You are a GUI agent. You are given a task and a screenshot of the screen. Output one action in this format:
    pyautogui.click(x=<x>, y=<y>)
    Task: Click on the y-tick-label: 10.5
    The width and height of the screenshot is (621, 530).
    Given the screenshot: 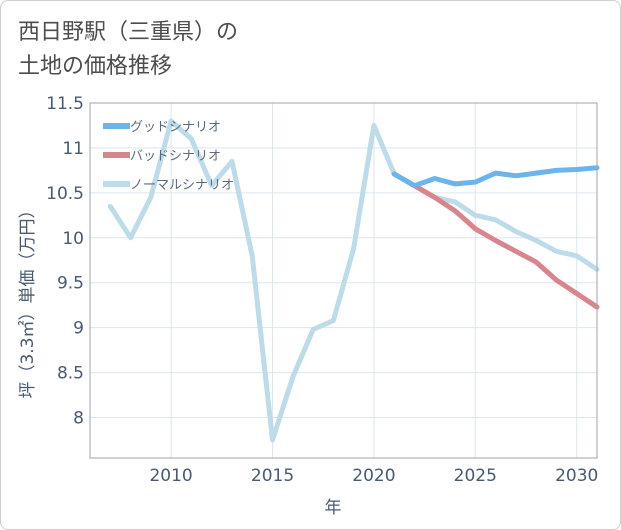 What is the action you would take?
    pyautogui.click(x=65, y=194)
    